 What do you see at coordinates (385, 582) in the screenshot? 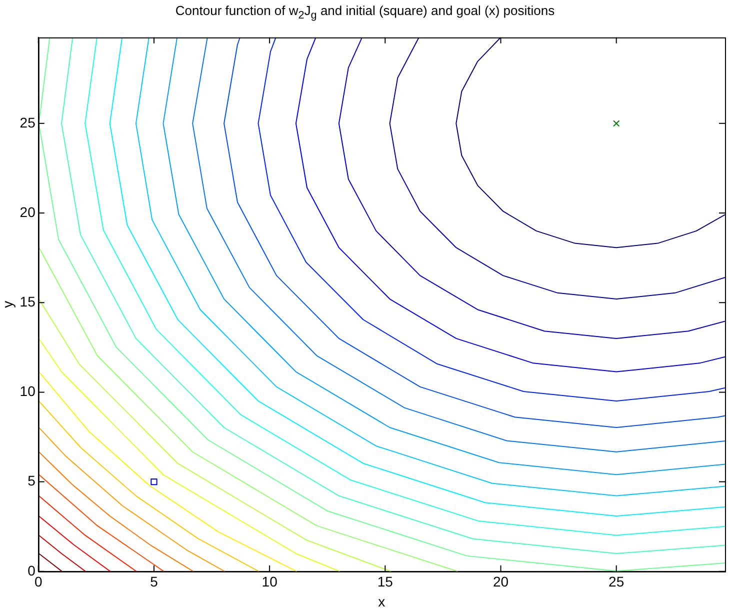
I see `x-tick-label: 15` at bounding box center [385, 582].